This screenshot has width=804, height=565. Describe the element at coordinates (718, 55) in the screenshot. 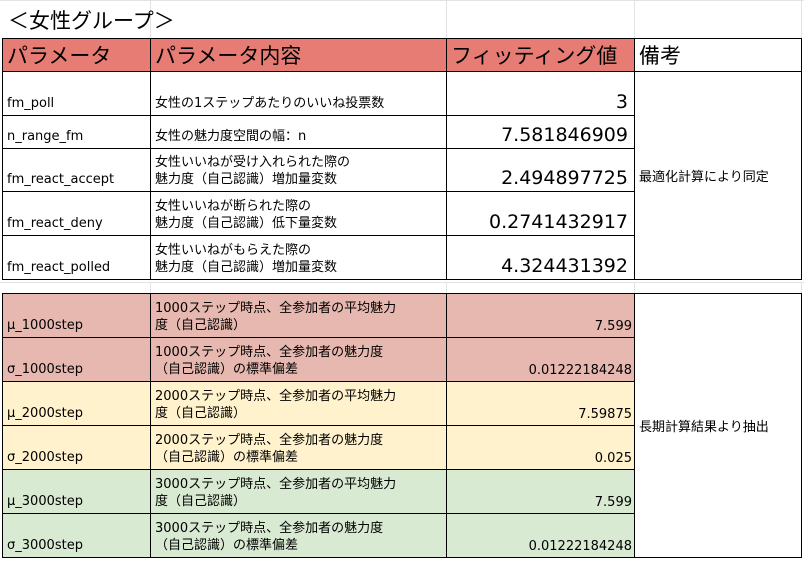

I see `header-note: 備考` at that location.